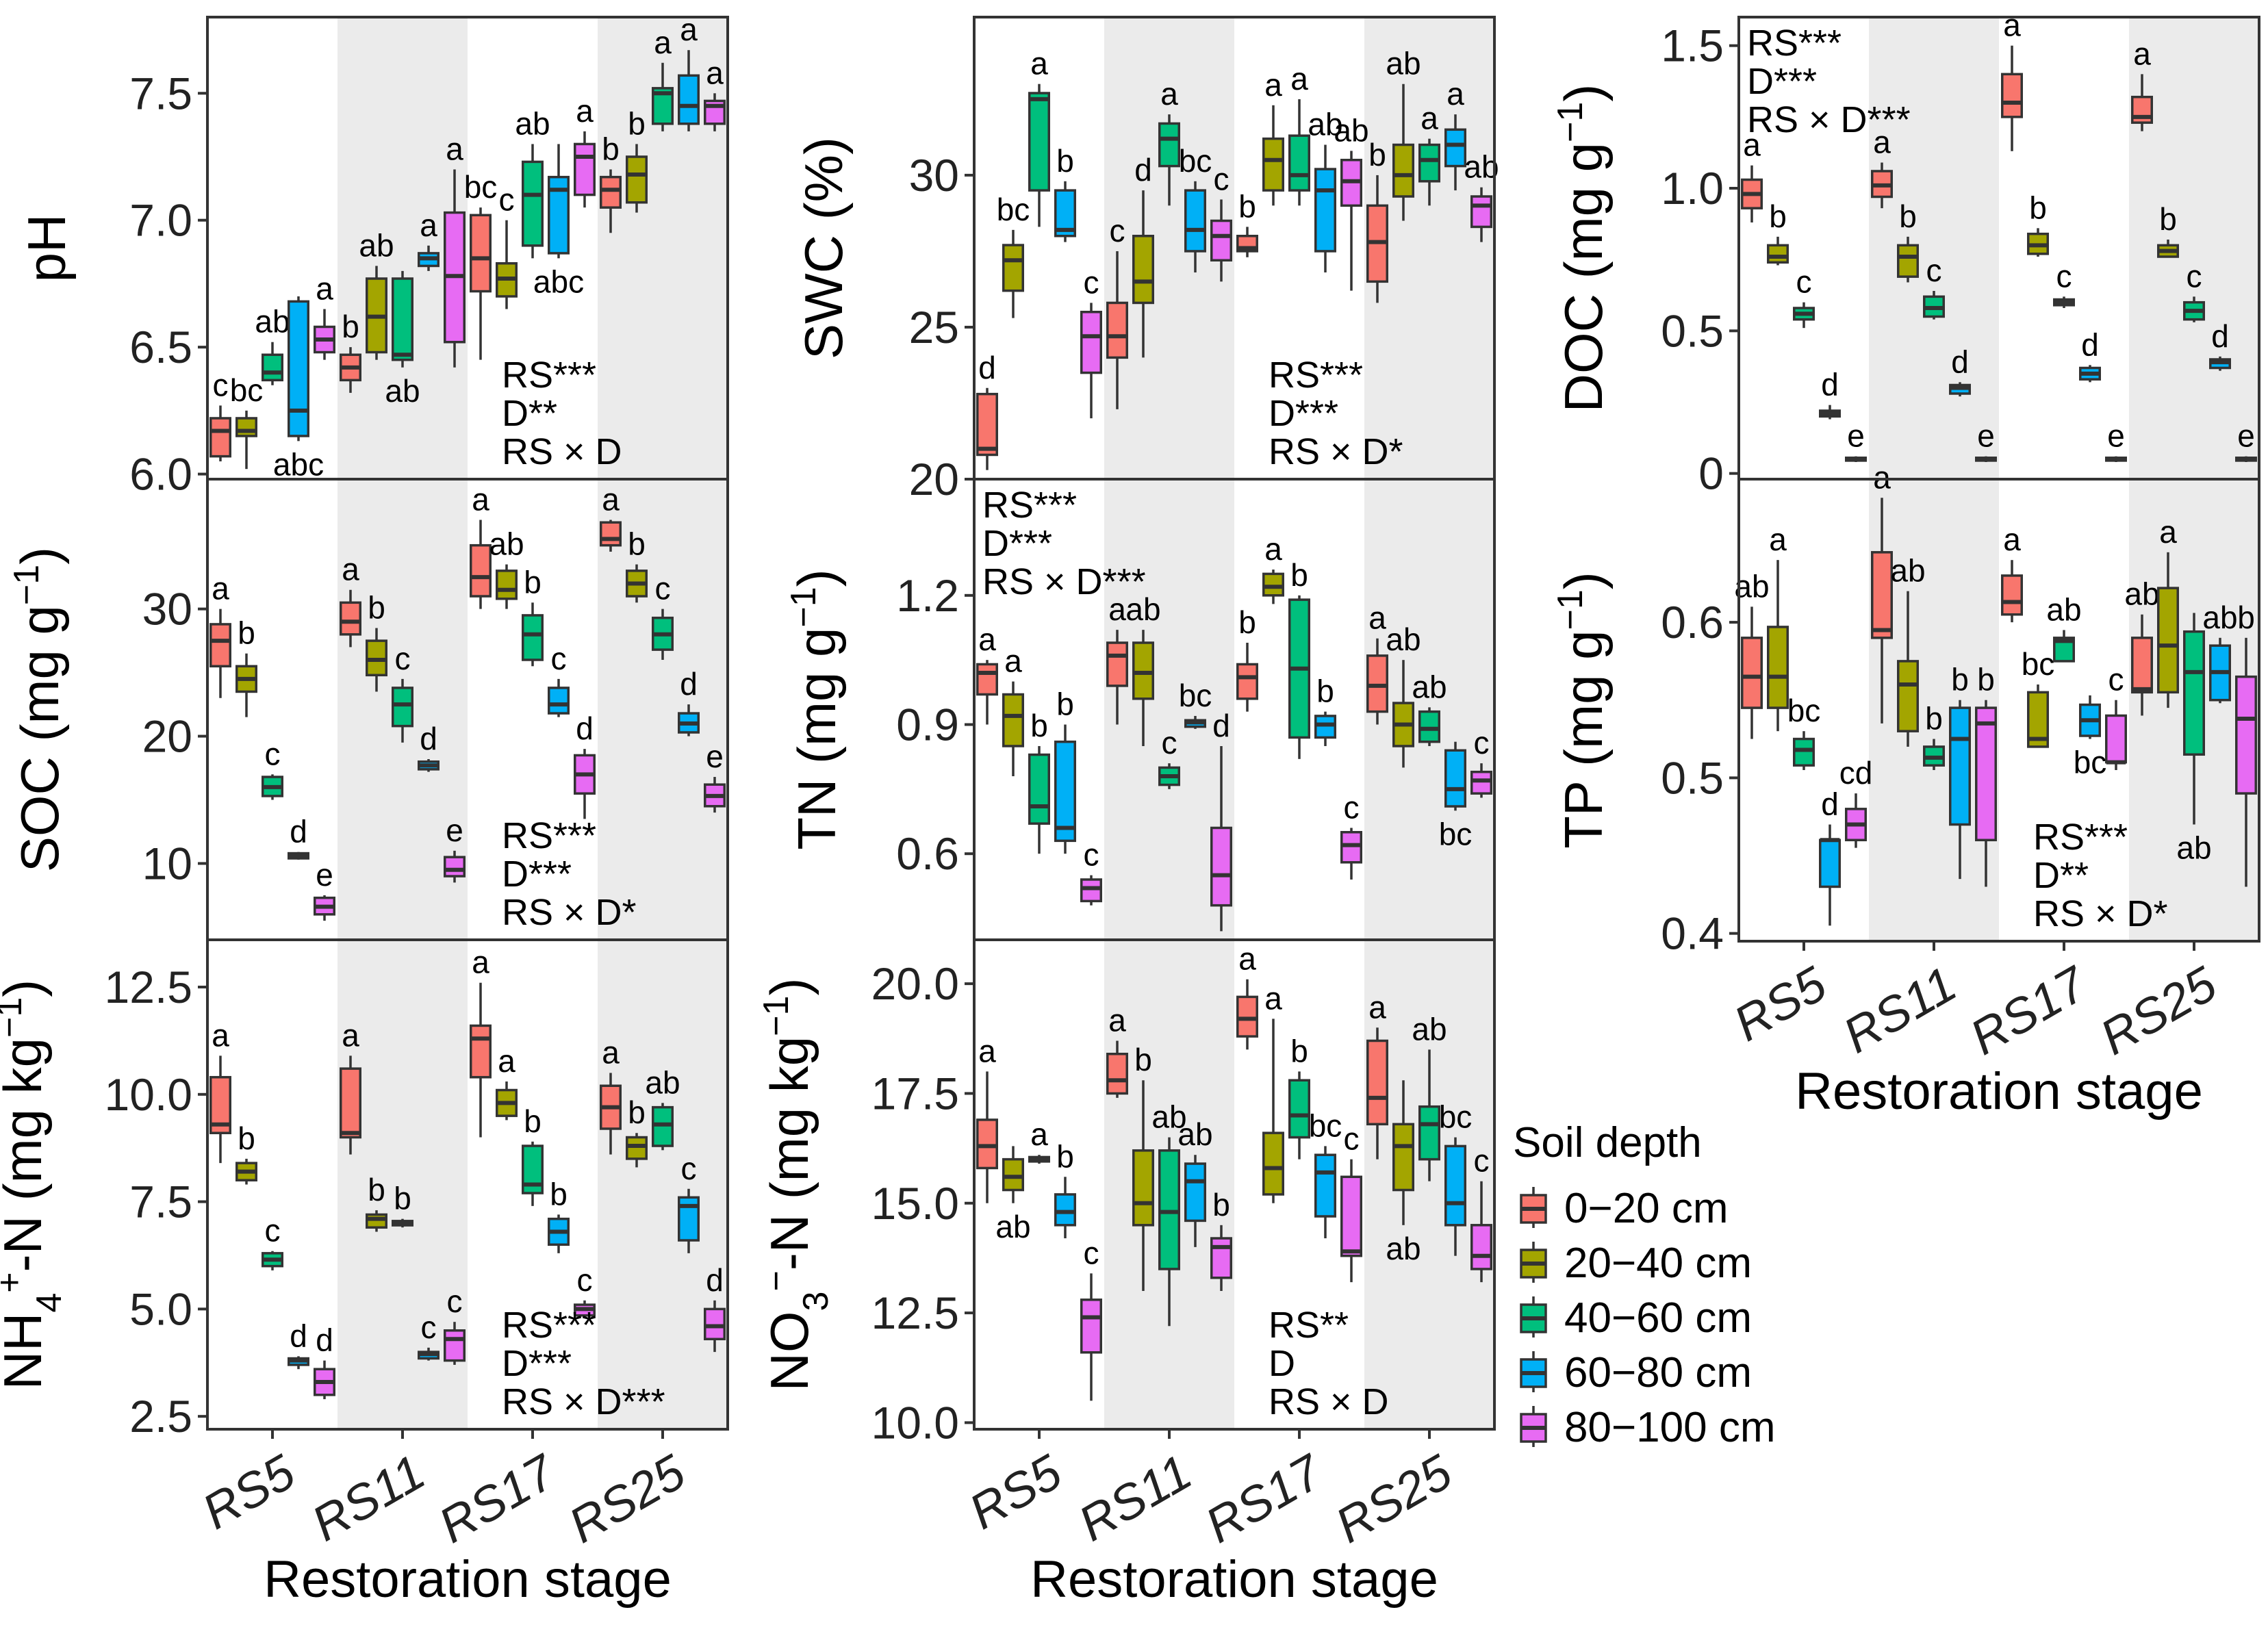 The width and height of the screenshot is (2268, 1638). I want to click on stats-line: RS × D*, so click(2100, 913).